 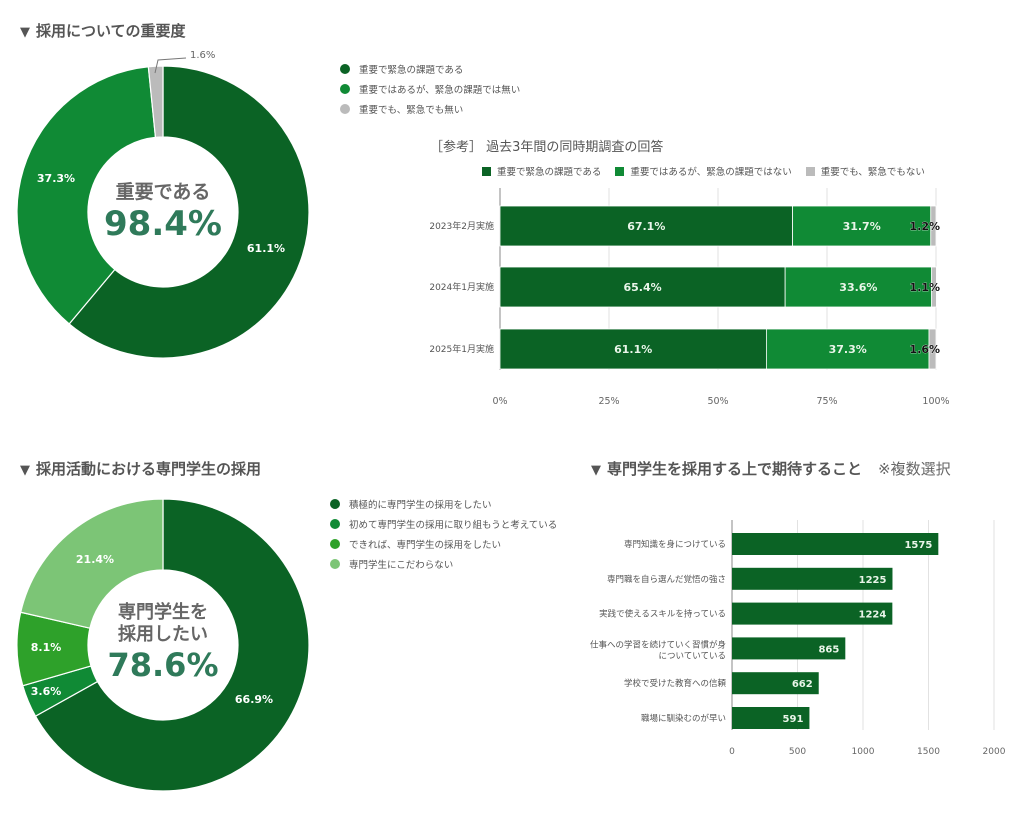 What do you see at coordinates (401, 565) in the screenshot?
I see `legend-label: 専門学生にこだわらない` at bounding box center [401, 565].